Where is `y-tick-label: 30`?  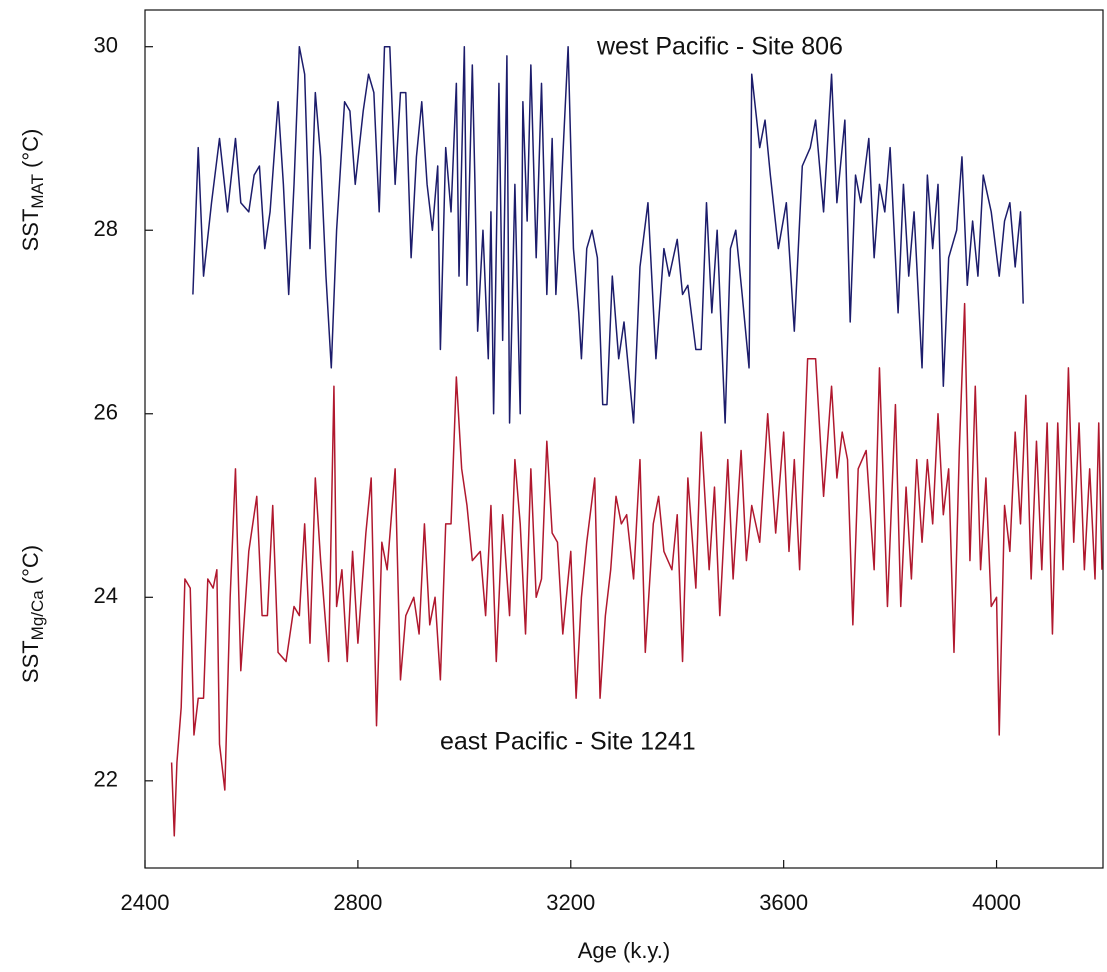
y-tick-label: 30 is located at coordinates (106, 45).